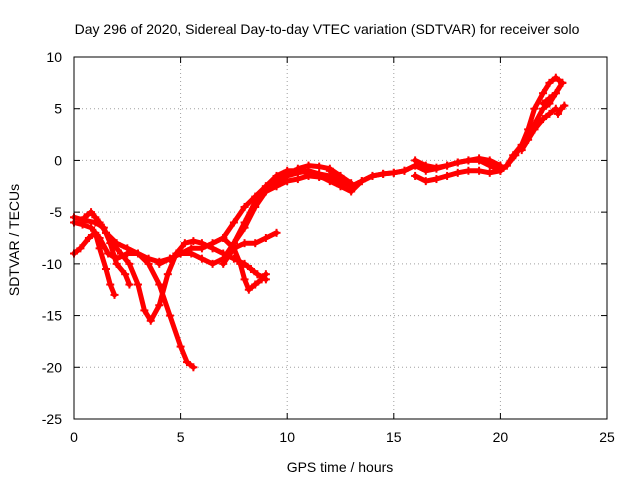 The width and height of the screenshot is (640, 480). I want to click on x-tick-label: 10, so click(287, 437).